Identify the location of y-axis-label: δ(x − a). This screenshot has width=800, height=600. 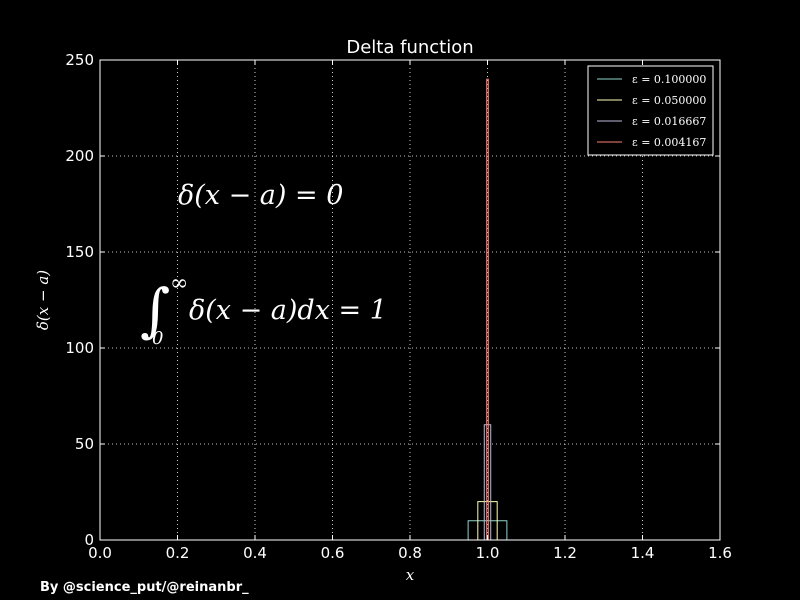
(43, 300).